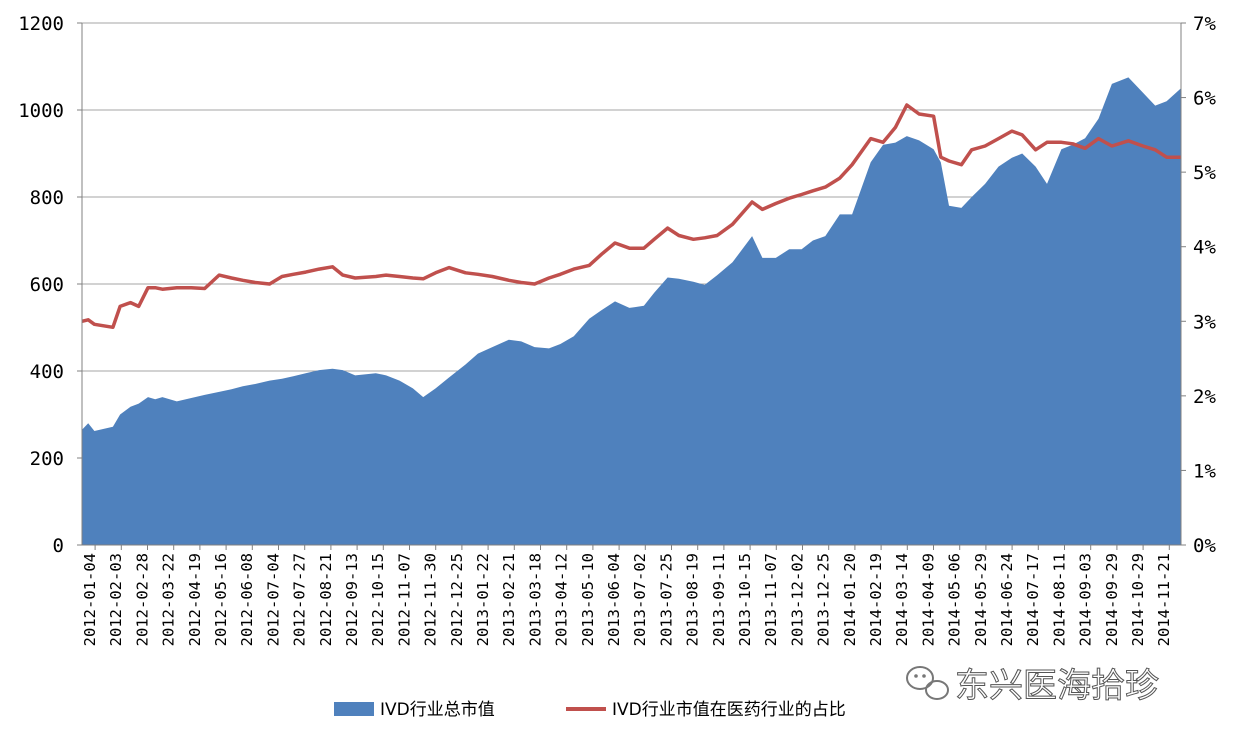 This screenshot has height=743, width=1238. What do you see at coordinates (1204, 322) in the screenshot?
I see `right-tick-label: 3%` at bounding box center [1204, 322].